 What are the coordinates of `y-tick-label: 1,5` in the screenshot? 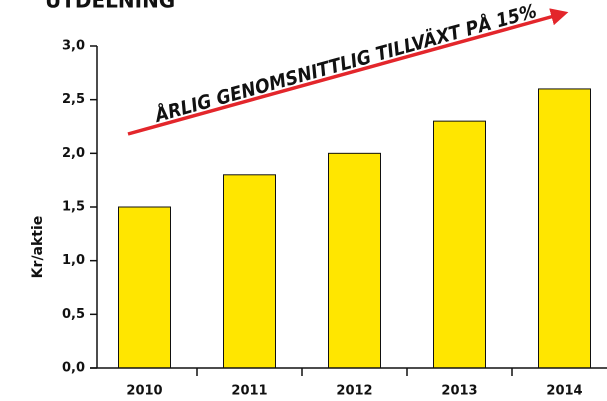 It's located at (73, 207).